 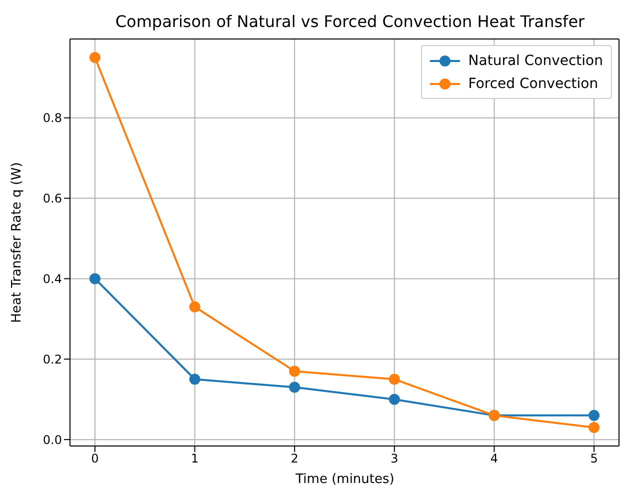 What do you see at coordinates (17, 242) in the screenshot?
I see `y-axis-title: Heat Transfer Rate q (W)` at bounding box center [17, 242].